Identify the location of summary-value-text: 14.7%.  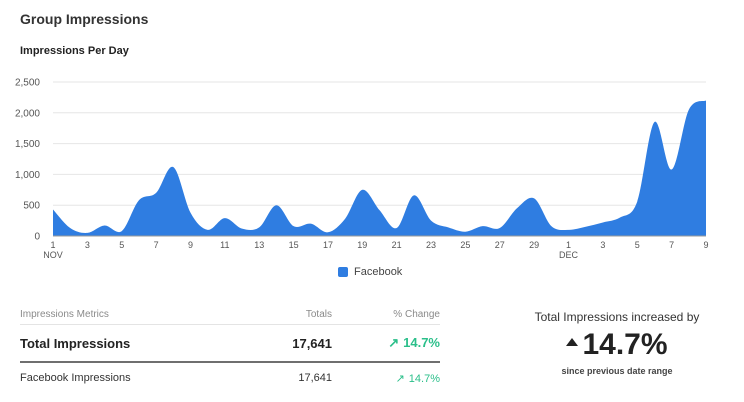
(625, 344).